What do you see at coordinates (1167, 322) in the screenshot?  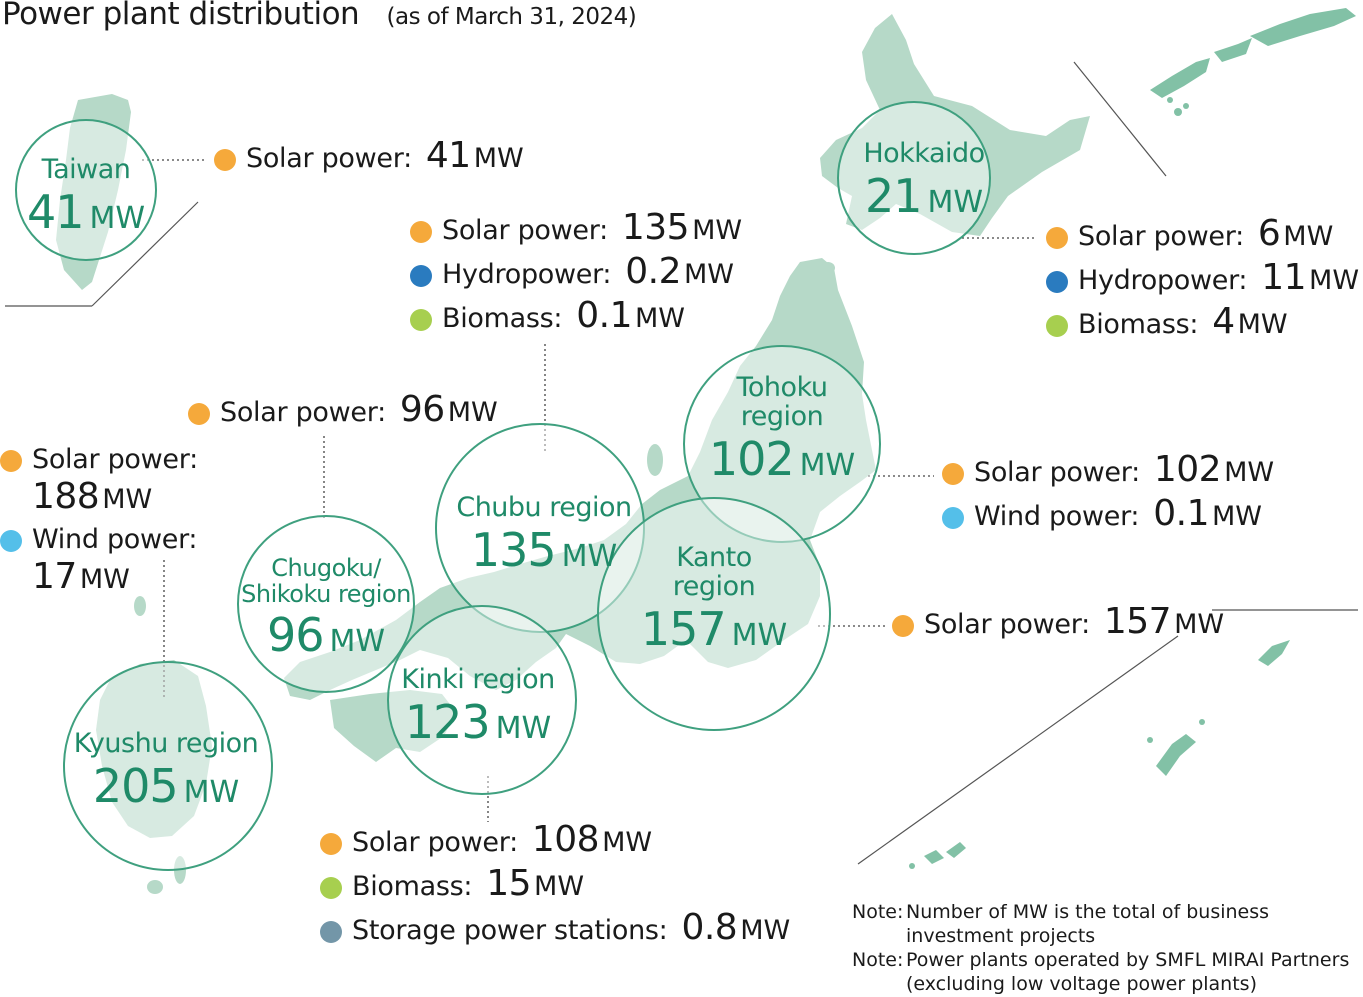 I see `breakdown-hokkaido-biomass: Biomass: 4 MW` at bounding box center [1167, 322].